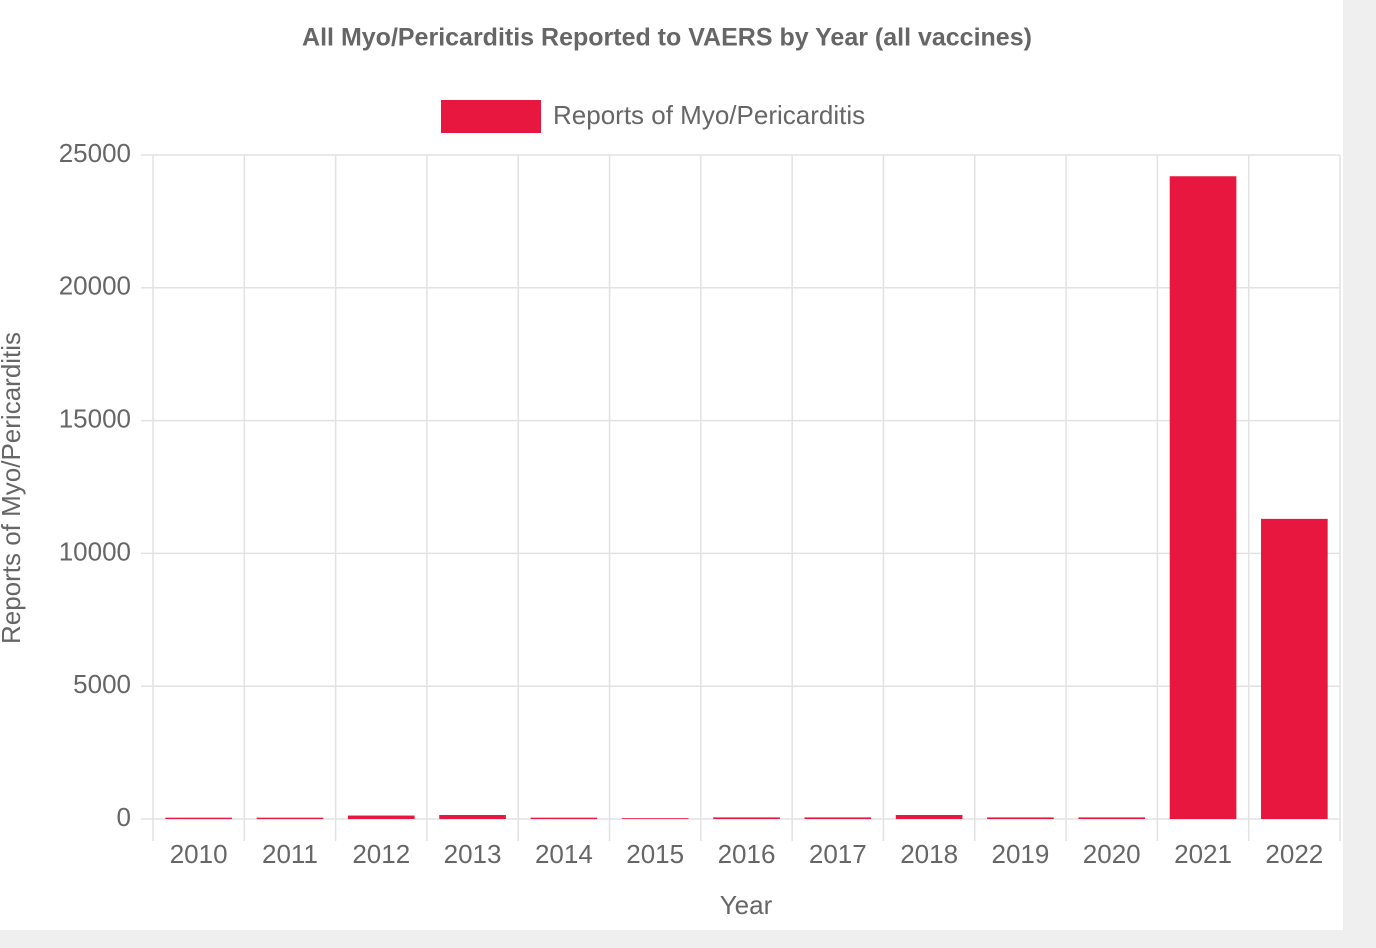  I want to click on x-tick-label: 2012, so click(381, 854).